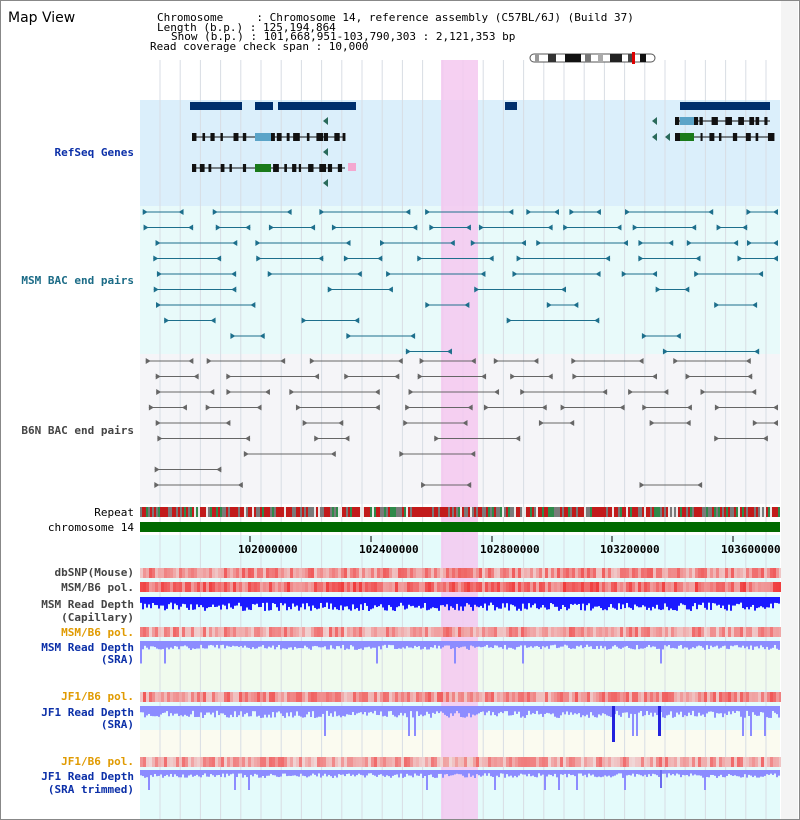 The width and height of the screenshot is (800, 820). I want to click on track-label-jf1-depth-sra: JF1 Read Depth, so click(87, 712).